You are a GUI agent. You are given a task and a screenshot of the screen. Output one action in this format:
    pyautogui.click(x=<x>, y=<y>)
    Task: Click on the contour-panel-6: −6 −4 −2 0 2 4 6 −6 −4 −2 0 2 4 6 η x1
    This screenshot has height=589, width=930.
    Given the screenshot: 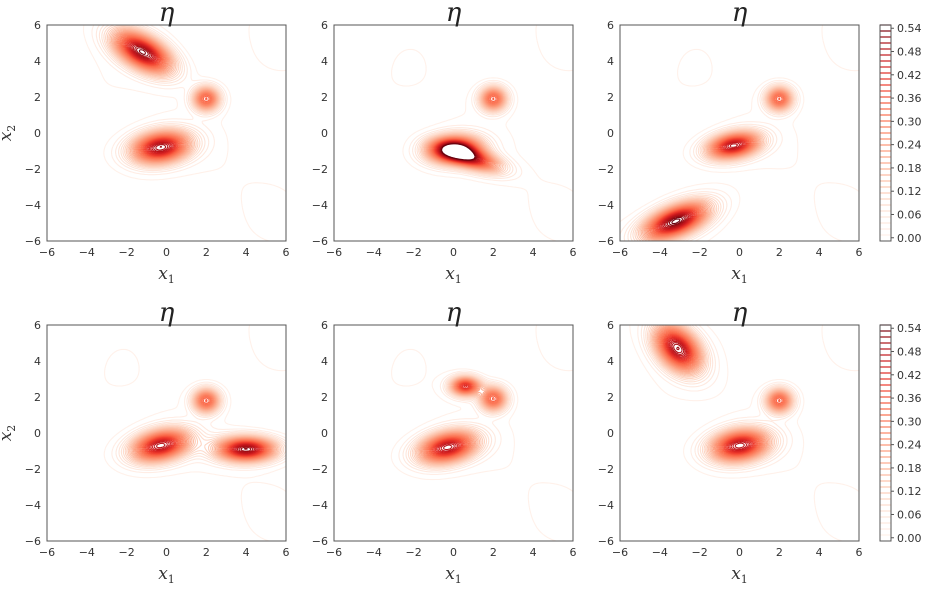 What is the action you would take?
    pyautogui.click(x=730, y=442)
    